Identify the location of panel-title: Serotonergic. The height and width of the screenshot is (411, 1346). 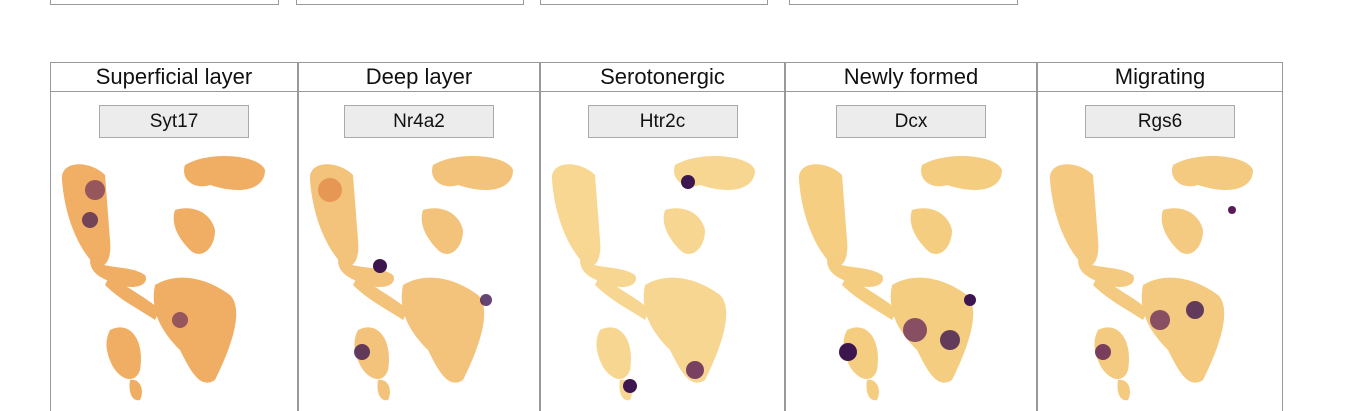
(662, 77).